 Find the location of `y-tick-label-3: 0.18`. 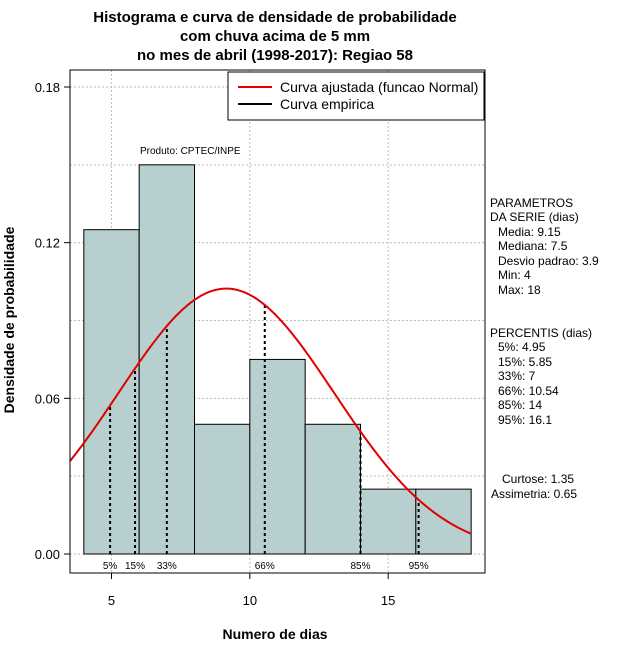

y-tick-label-3: 0.18 is located at coordinates (47, 87).